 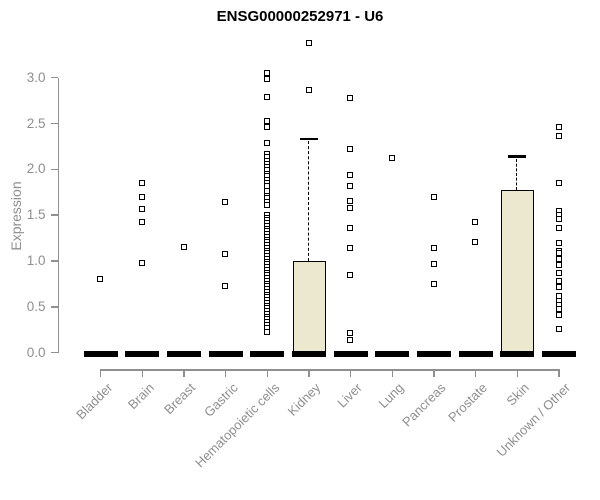 What do you see at coordinates (304, 399) in the screenshot?
I see `x-axis-label-kidney: Kidney` at bounding box center [304, 399].